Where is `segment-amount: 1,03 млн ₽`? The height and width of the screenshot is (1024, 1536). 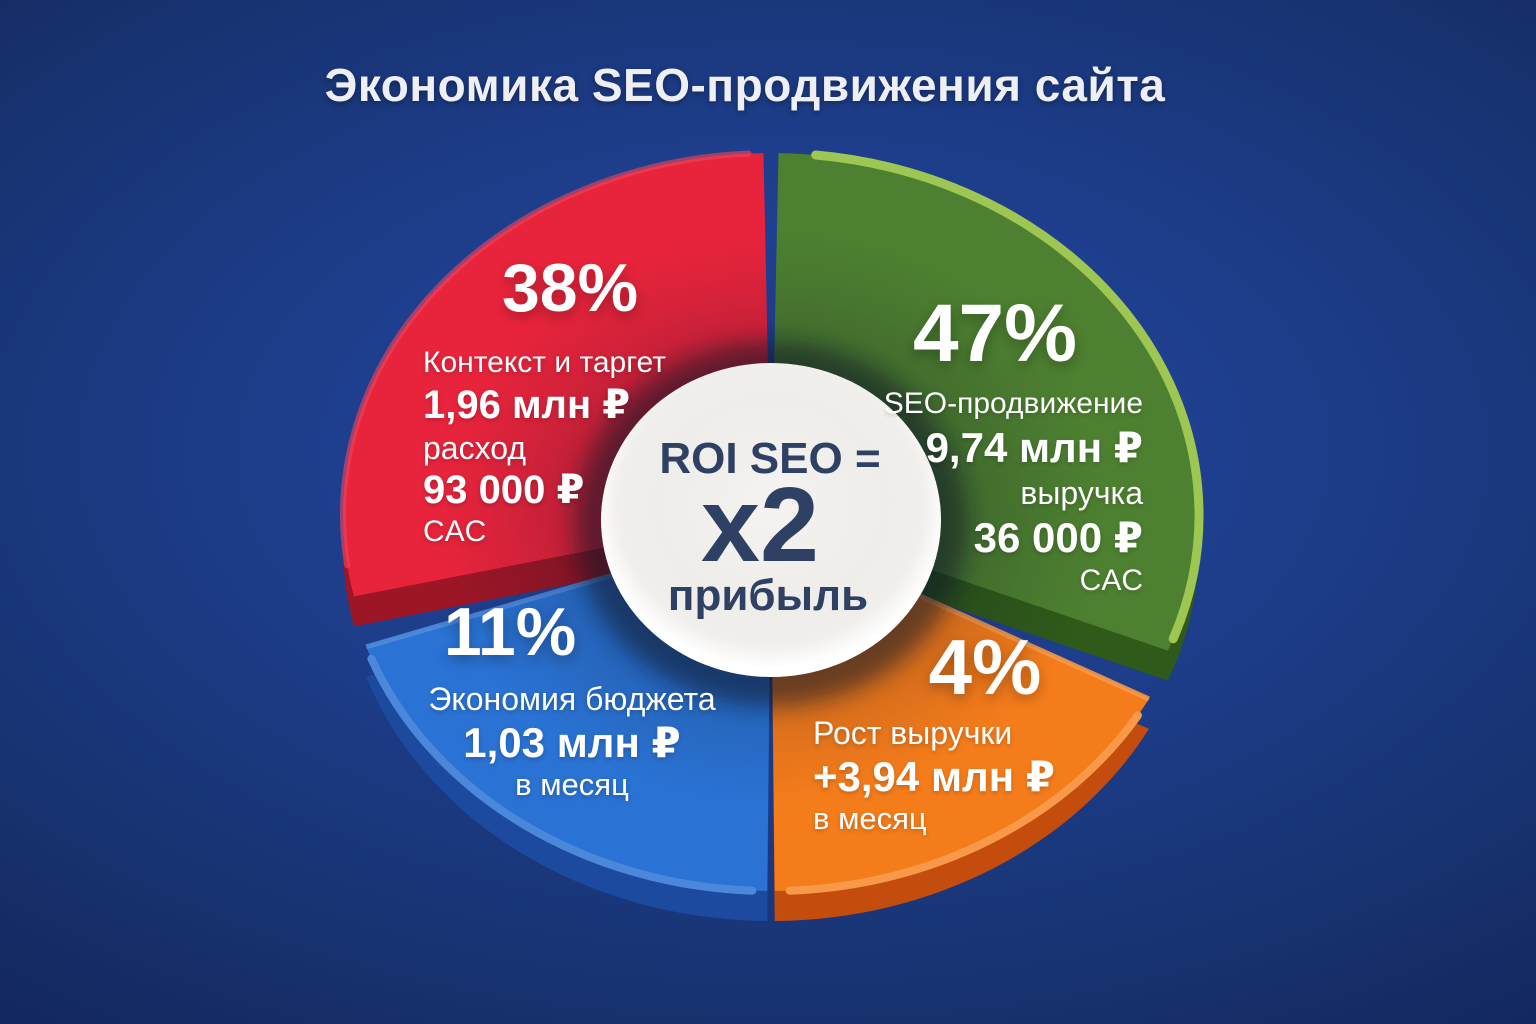
segment-amount: 1,03 млн ₽ is located at coordinates (572, 742).